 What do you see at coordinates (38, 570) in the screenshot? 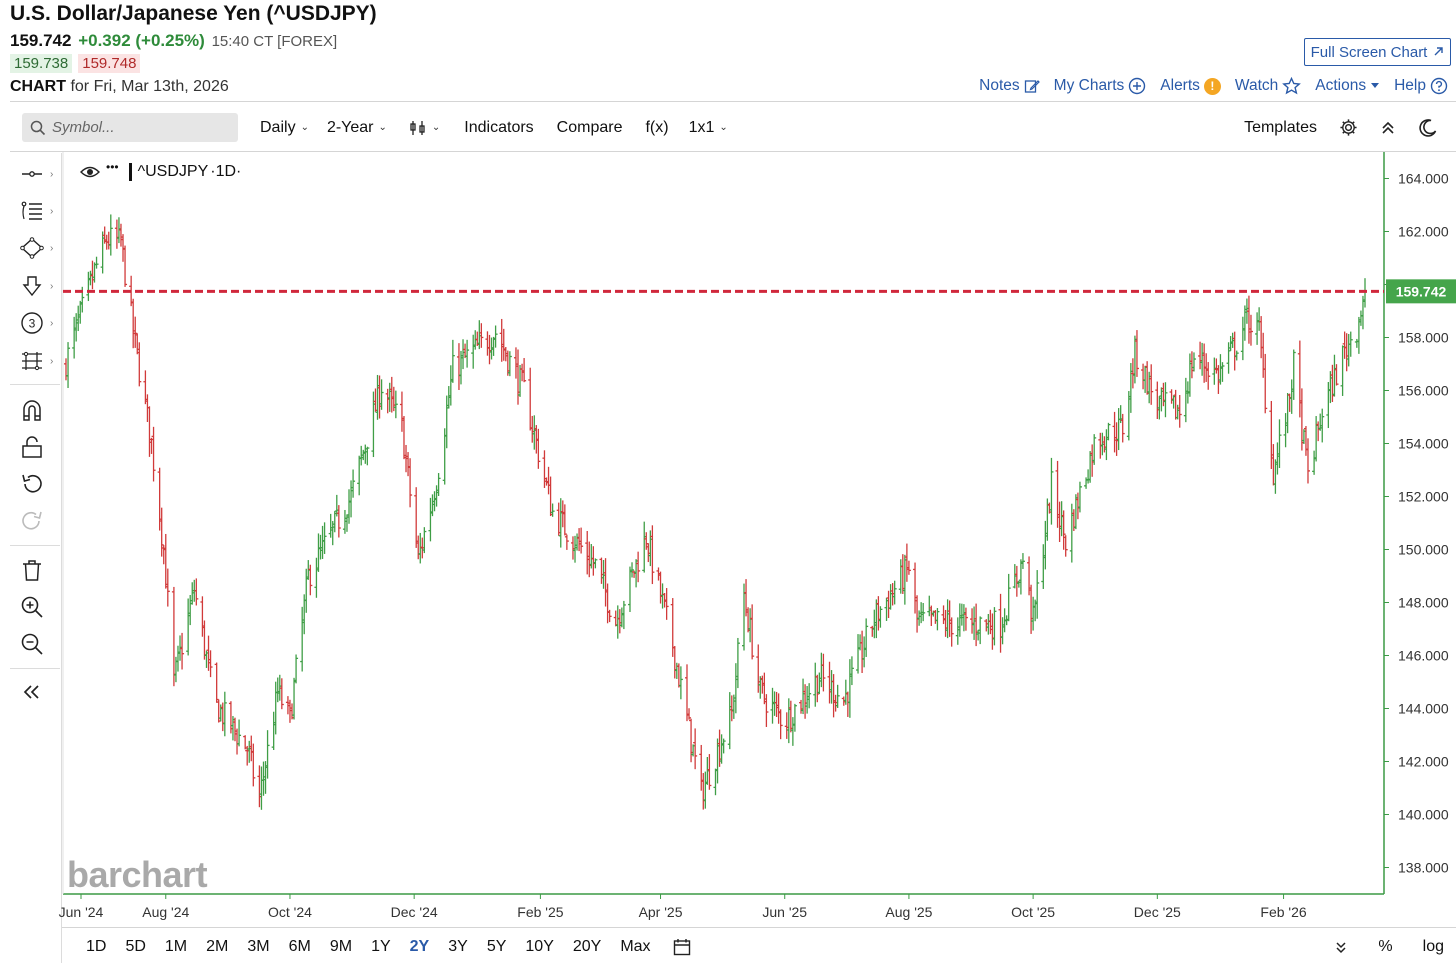
I see `delete-button` at bounding box center [38, 570].